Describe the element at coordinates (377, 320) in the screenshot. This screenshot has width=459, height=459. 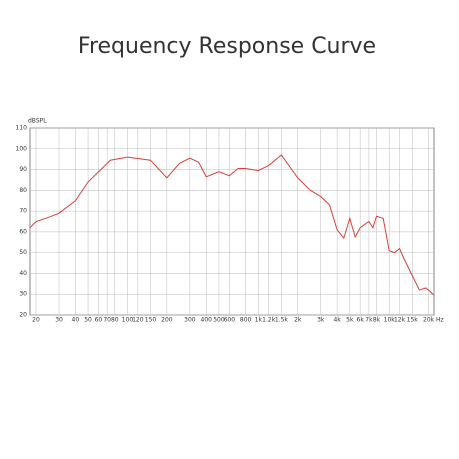
I see `x-tick-label: 8k` at that location.